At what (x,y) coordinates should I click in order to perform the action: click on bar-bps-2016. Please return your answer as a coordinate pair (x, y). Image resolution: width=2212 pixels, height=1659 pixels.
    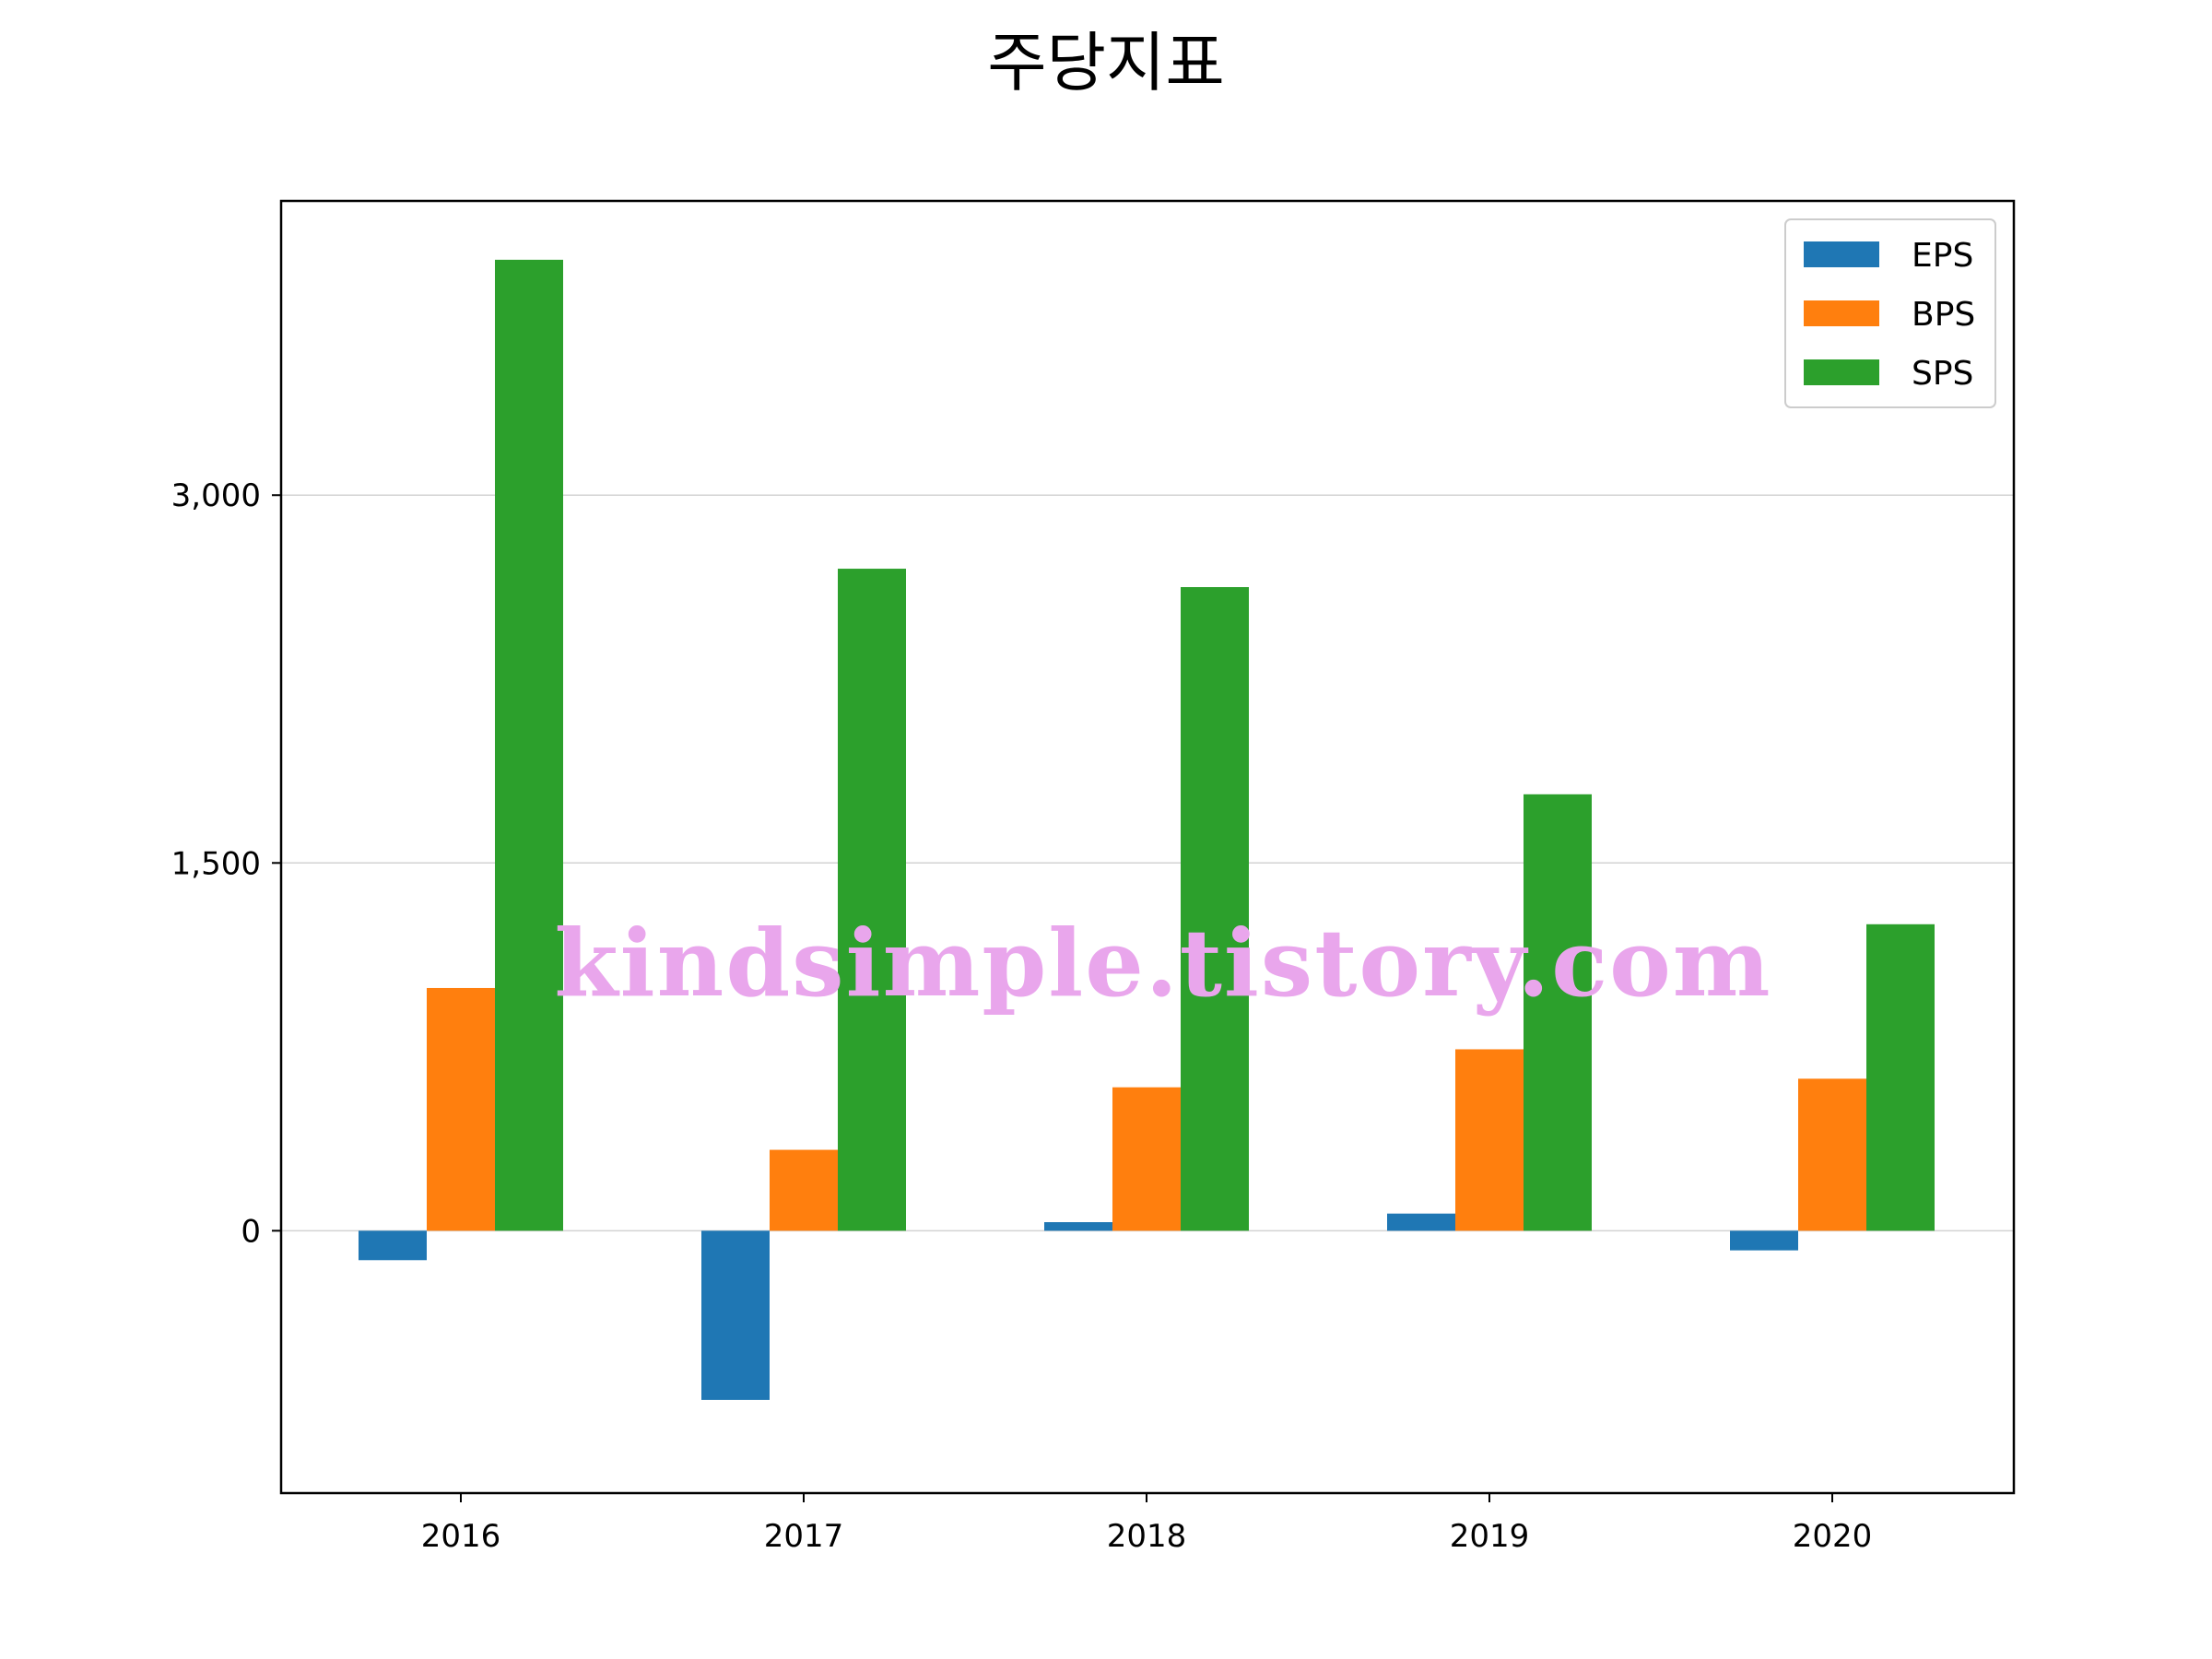
    Looking at the image, I should click on (461, 1109).